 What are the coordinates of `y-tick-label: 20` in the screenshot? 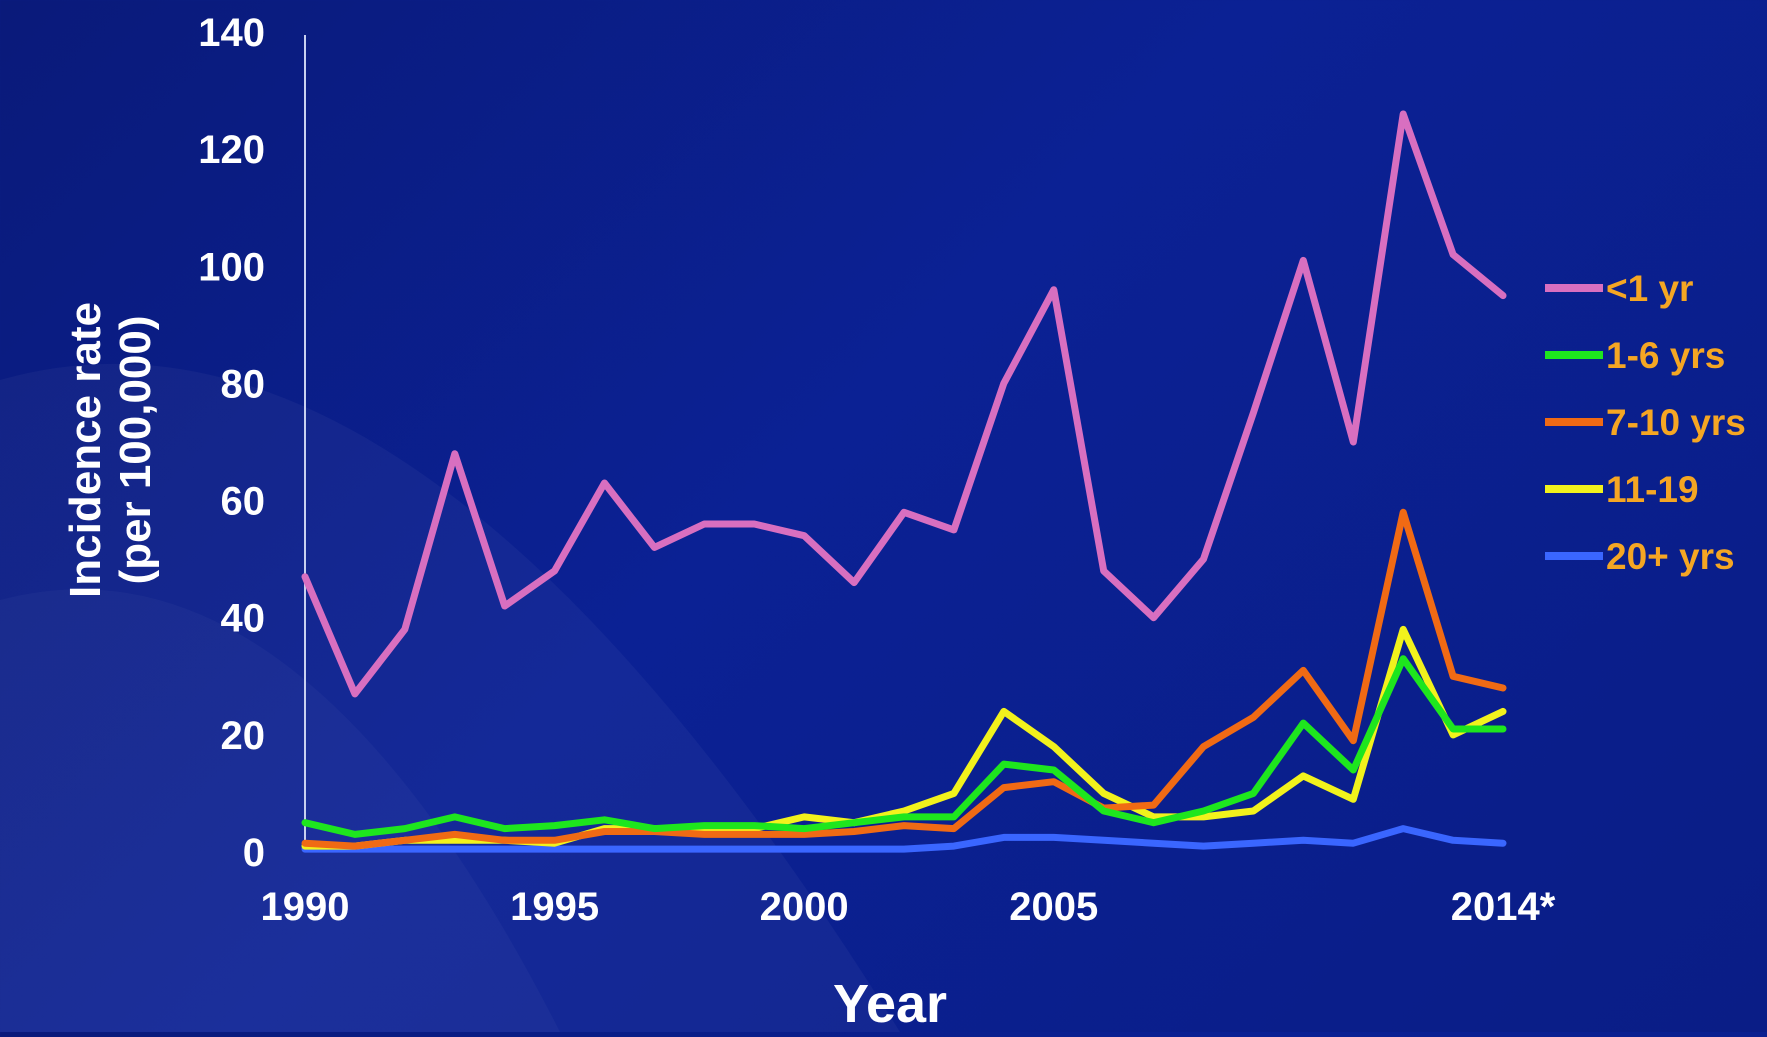 It's located at (243, 736).